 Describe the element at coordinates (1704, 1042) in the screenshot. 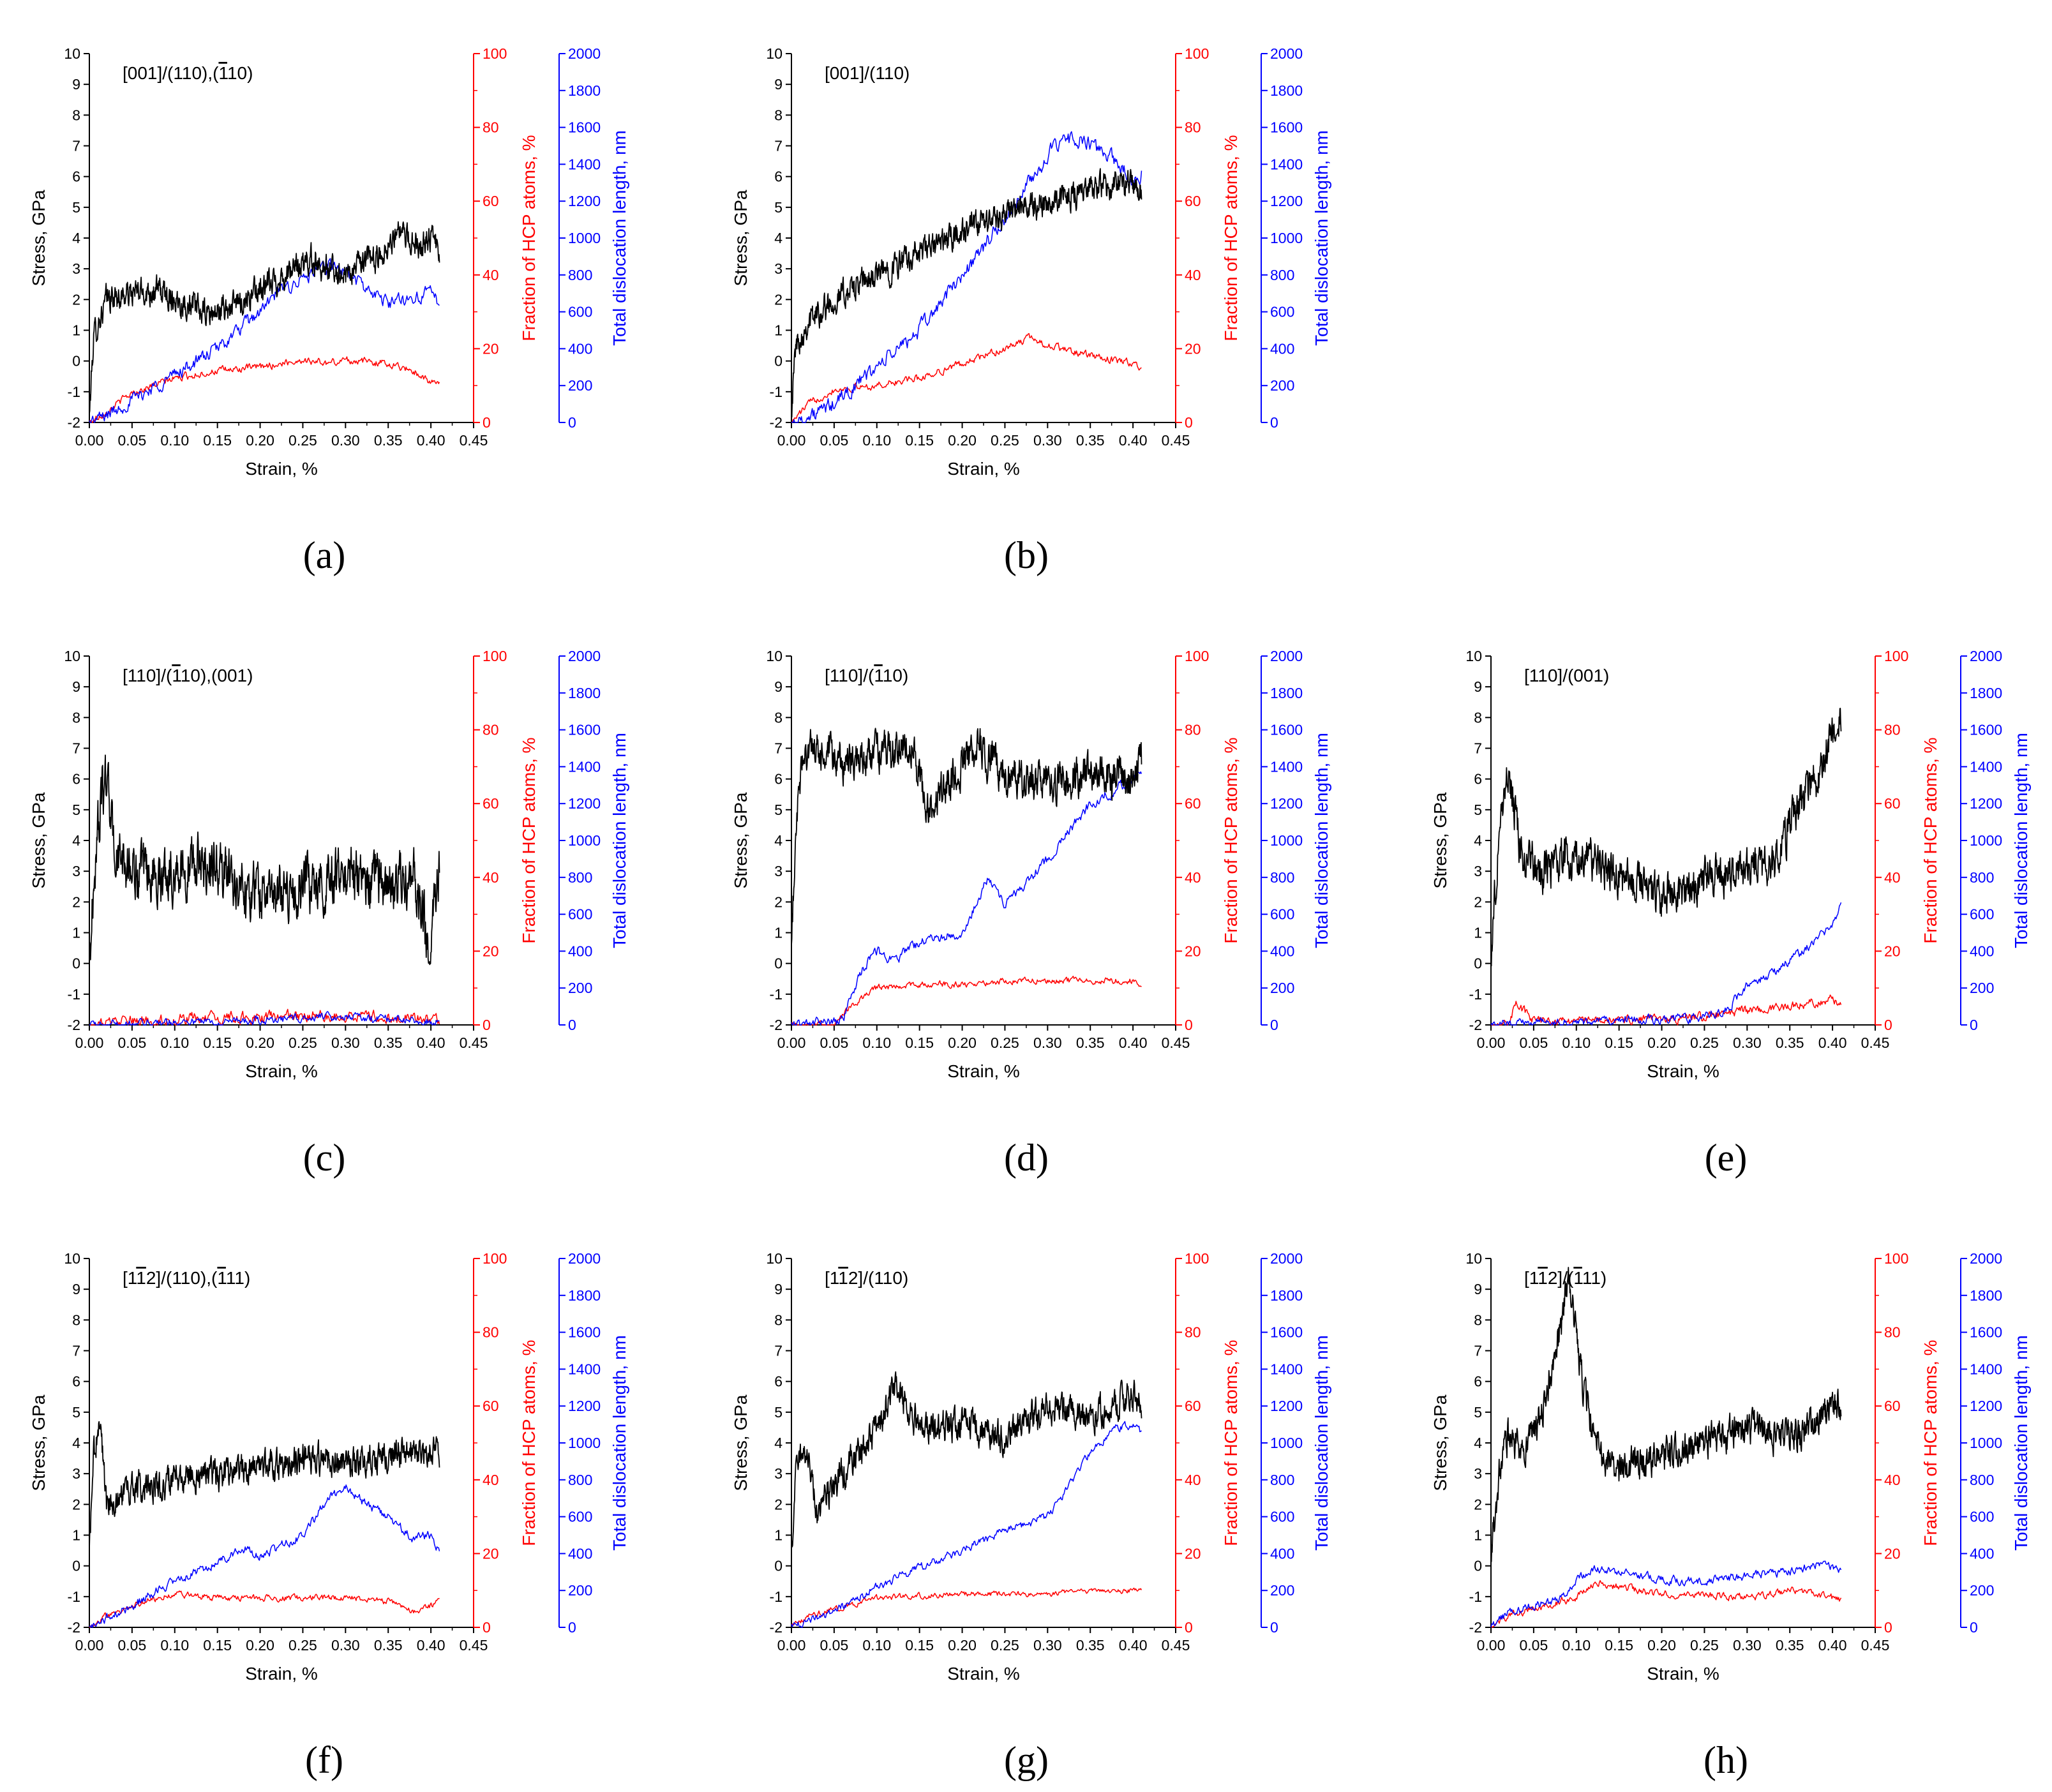

I see `x-tick-label: 0.25` at that location.